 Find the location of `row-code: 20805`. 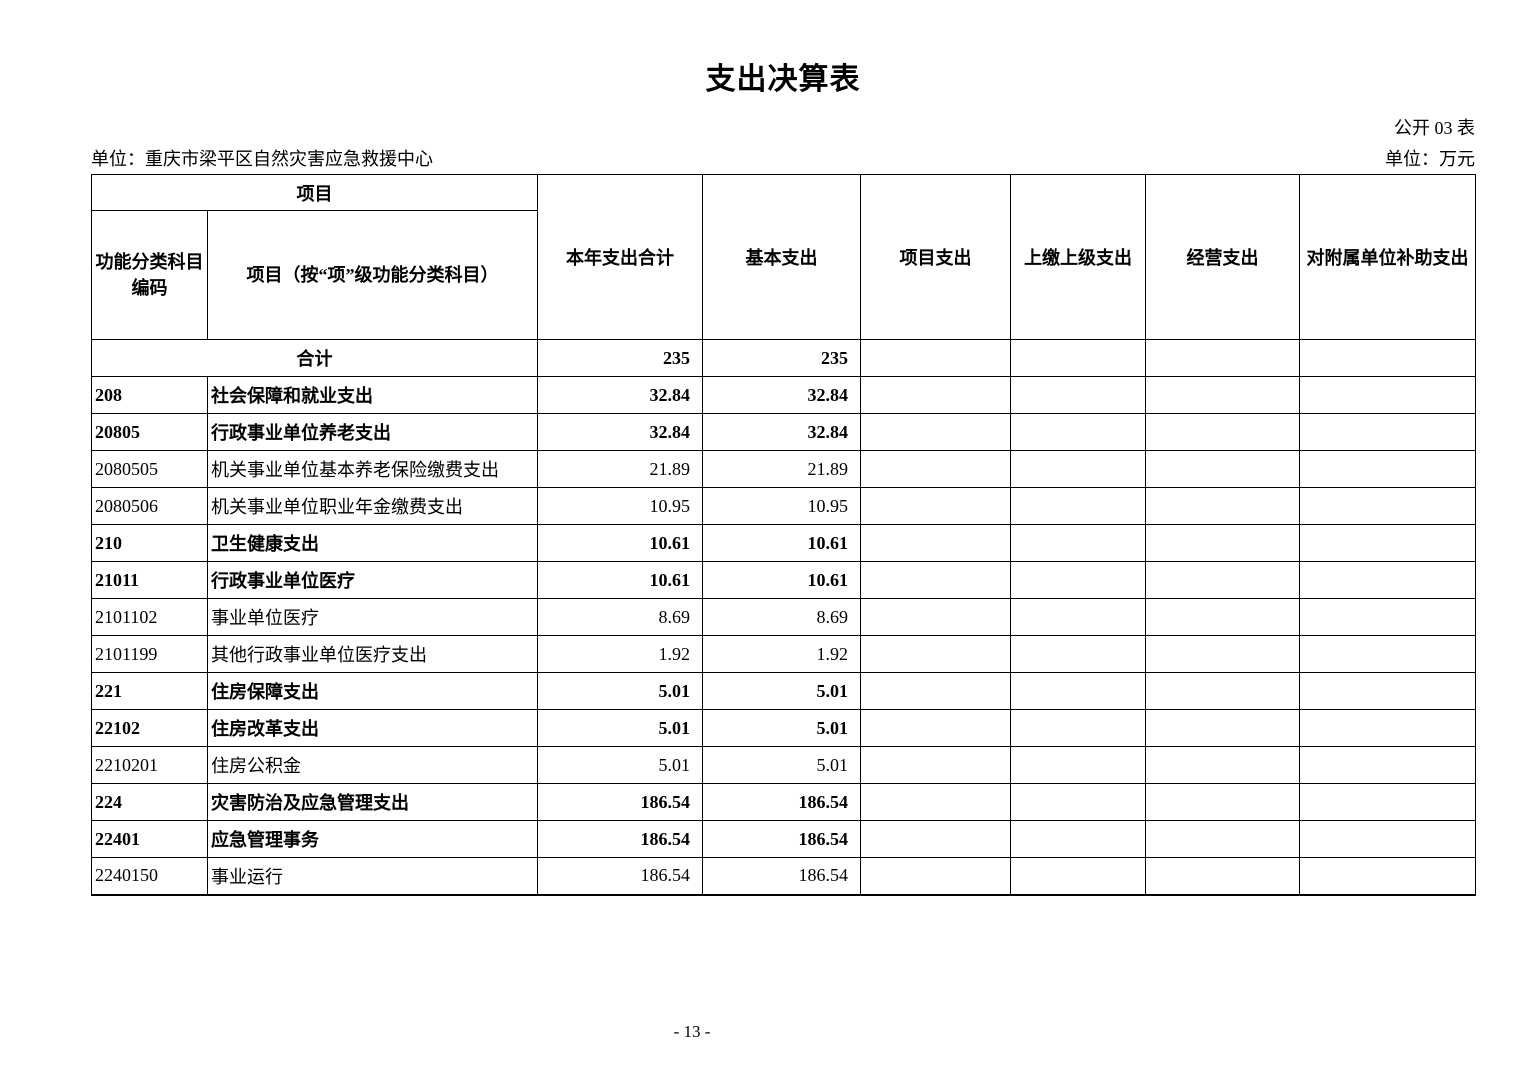

row-code: 20805 is located at coordinates (149, 432).